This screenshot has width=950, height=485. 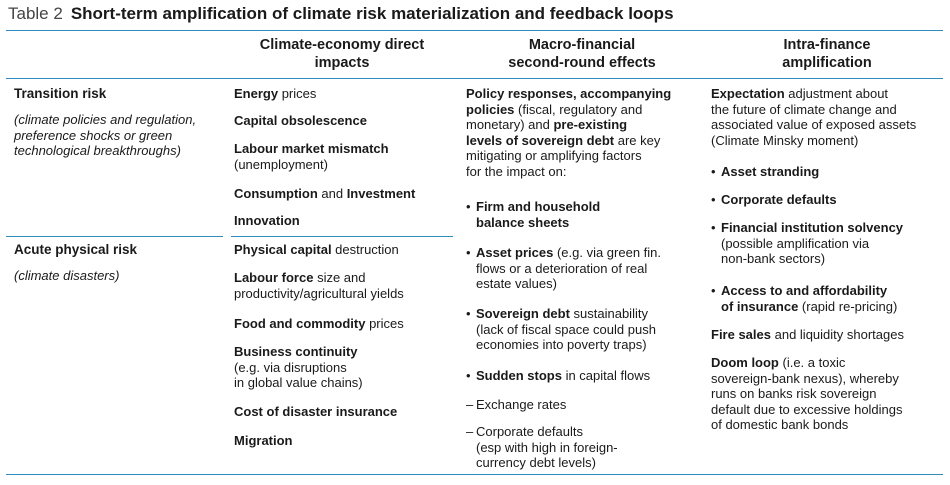 I want to click on header-rule, so click(x=474, y=78).